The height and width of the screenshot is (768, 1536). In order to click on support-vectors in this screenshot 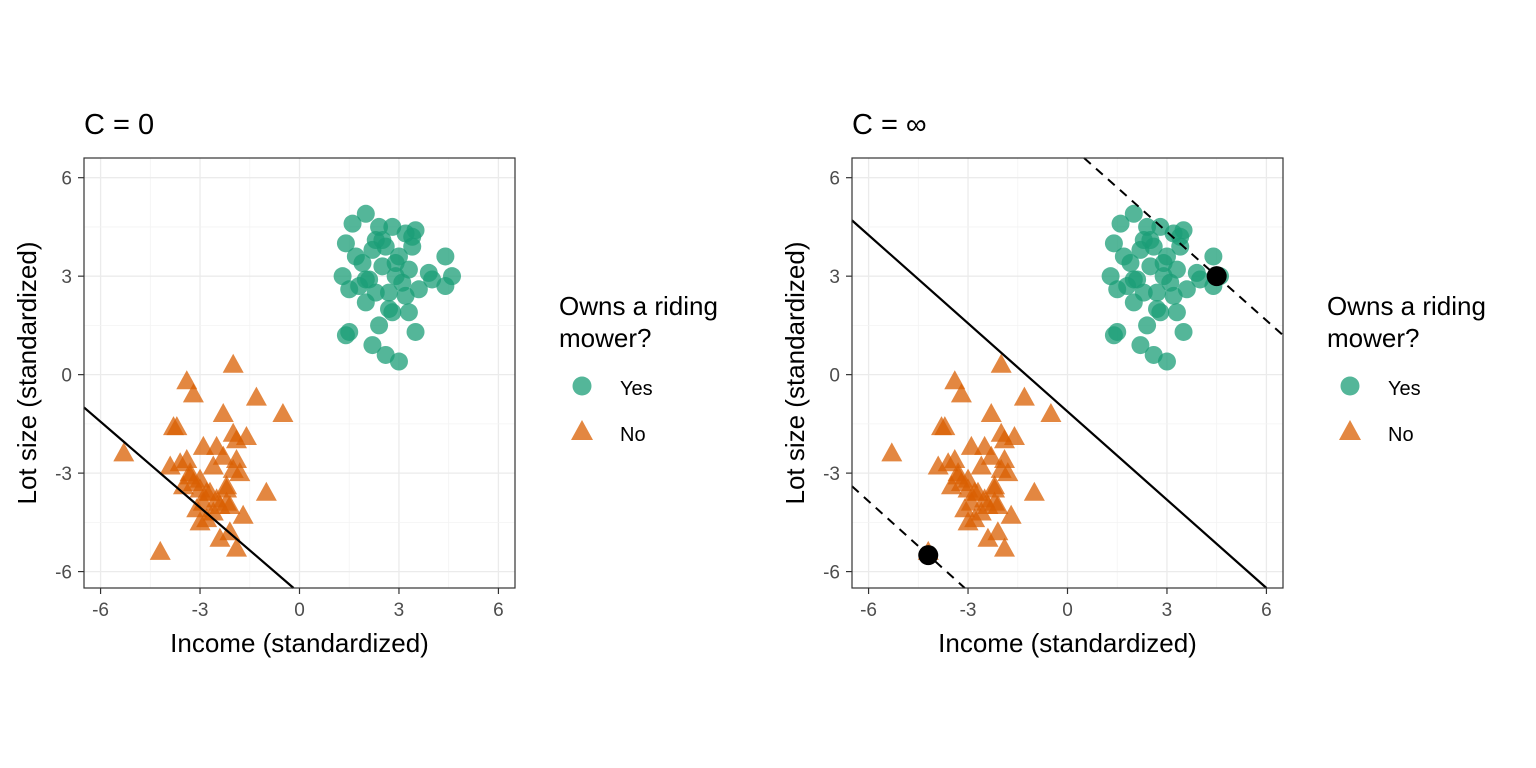, I will do `click(1072, 416)`.